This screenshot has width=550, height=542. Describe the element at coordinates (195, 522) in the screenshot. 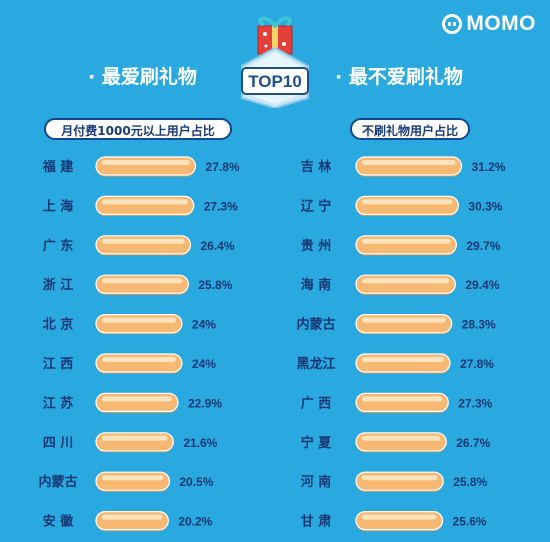

I see `value-label: 20.2%` at that location.